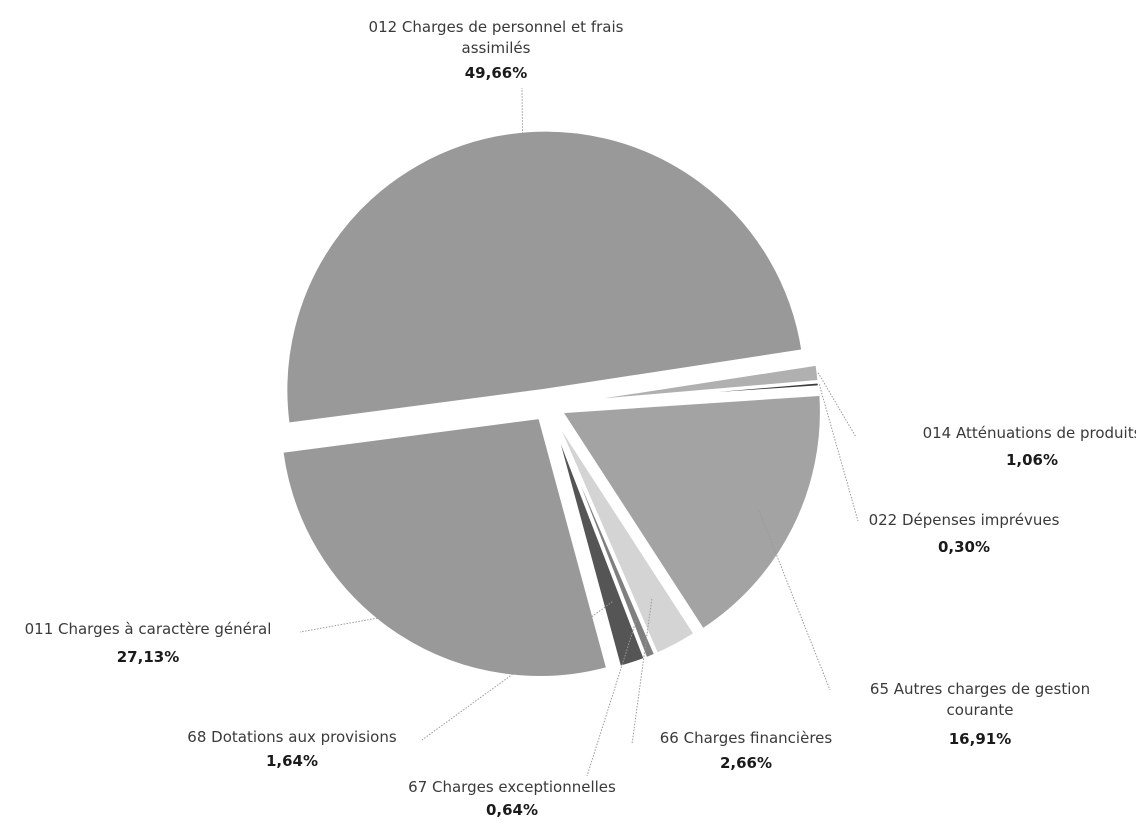 Image resolution: width=1136 pixels, height=823 pixels. Describe the element at coordinates (496, 27) in the screenshot. I see `slice-label: 012 Charges de personnel et frais` at that location.